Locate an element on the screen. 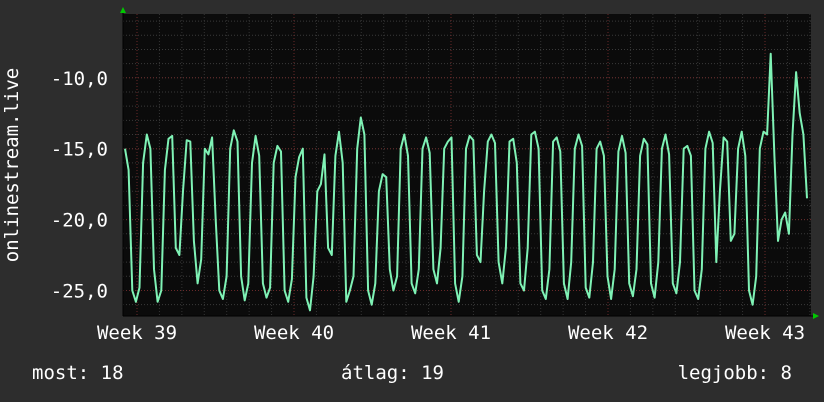 The height and width of the screenshot is (402, 824). x-tick-label: Week 42 is located at coordinates (608, 333).